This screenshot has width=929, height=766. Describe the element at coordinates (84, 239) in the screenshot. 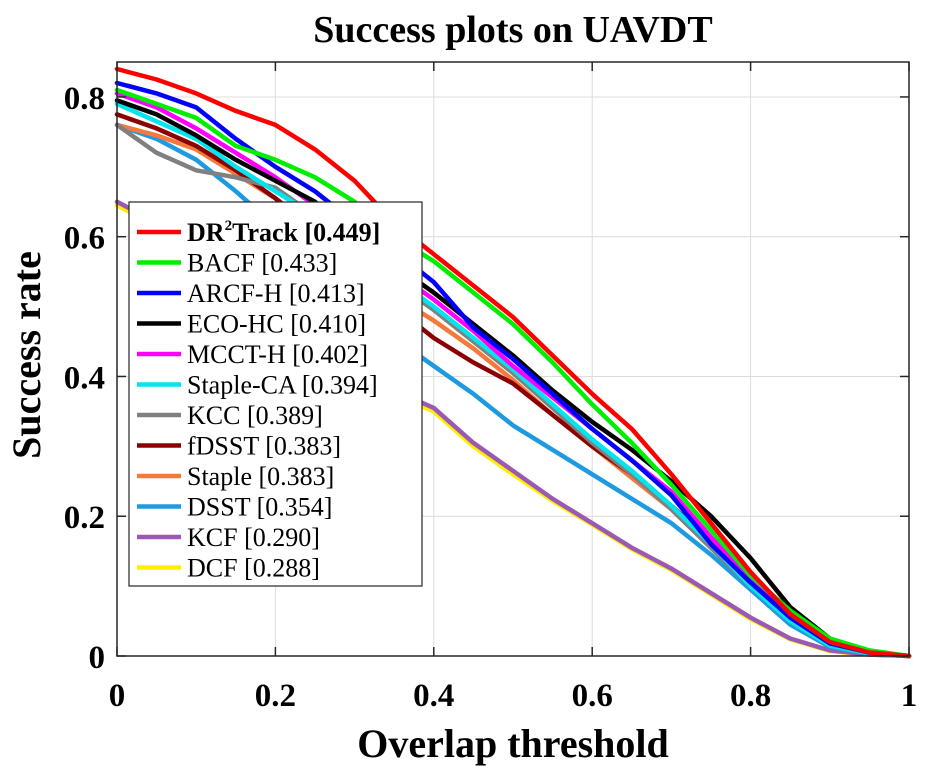

I see `y-tick-label: 0.6` at that location.